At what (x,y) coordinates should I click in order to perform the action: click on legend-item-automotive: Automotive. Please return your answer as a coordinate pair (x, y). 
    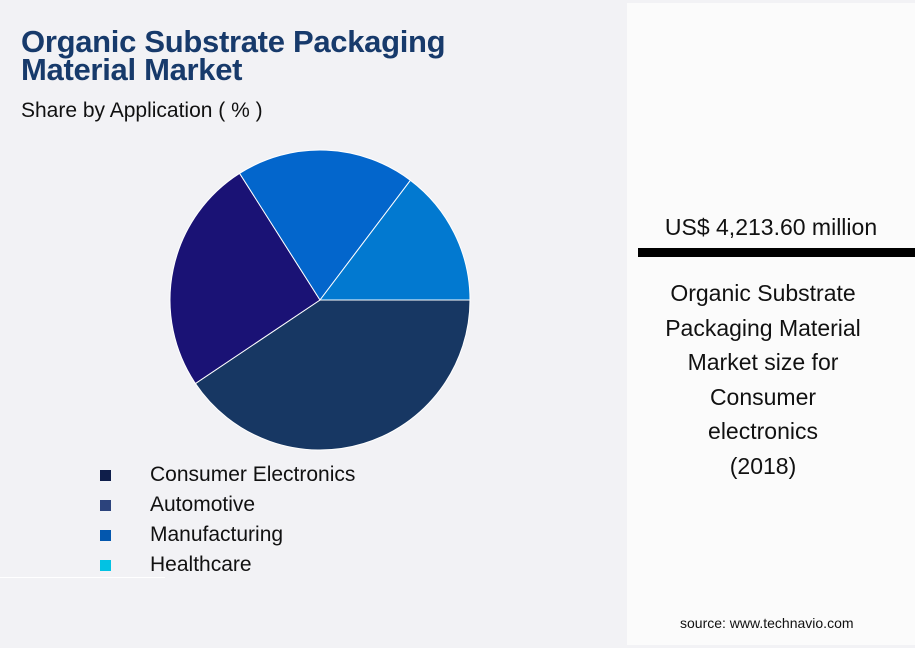
    Looking at the image, I should click on (227, 505).